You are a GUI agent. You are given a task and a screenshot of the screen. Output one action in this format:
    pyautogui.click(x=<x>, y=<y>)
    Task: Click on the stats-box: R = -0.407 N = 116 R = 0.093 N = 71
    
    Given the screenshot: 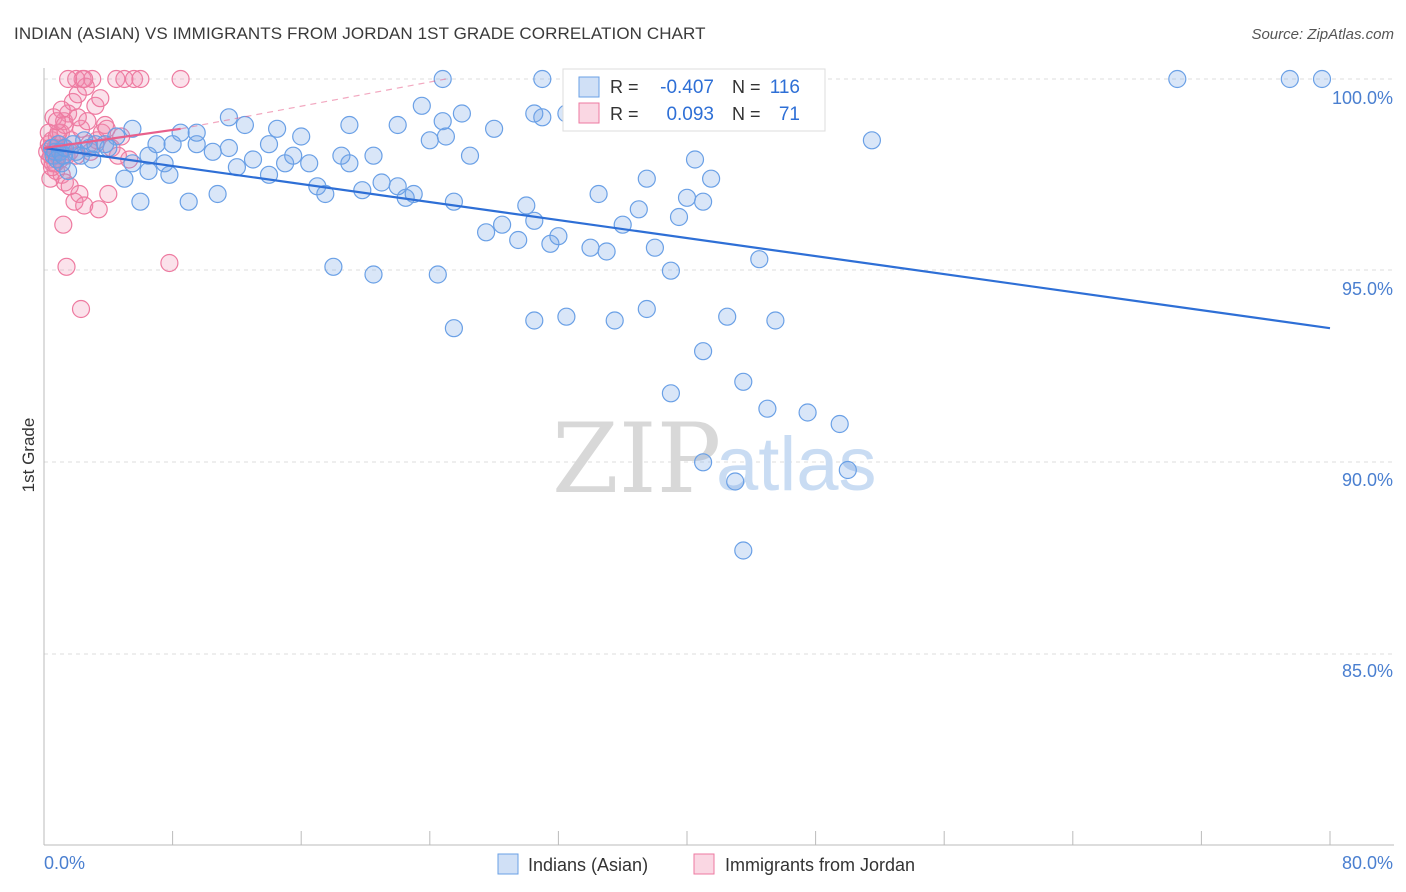 What is the action you would take?
    pyautogui.click(x=694, y=100)
    